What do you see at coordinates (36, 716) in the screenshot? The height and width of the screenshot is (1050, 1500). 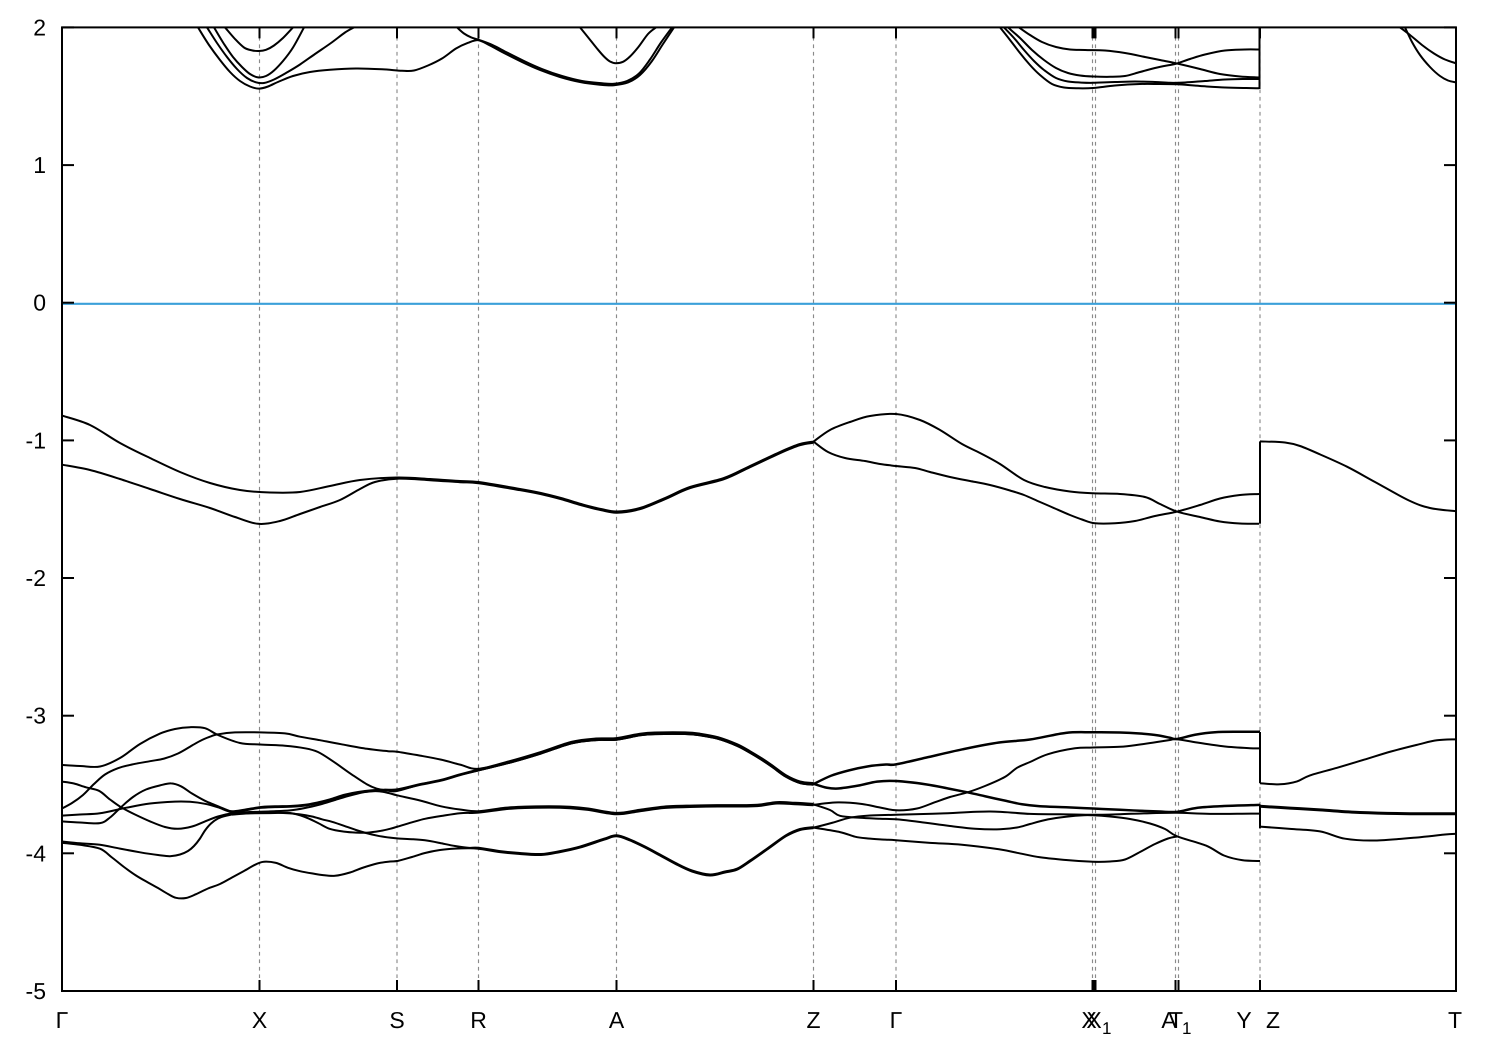 I see `svg-text: -3` at bounding box center [36, 716].